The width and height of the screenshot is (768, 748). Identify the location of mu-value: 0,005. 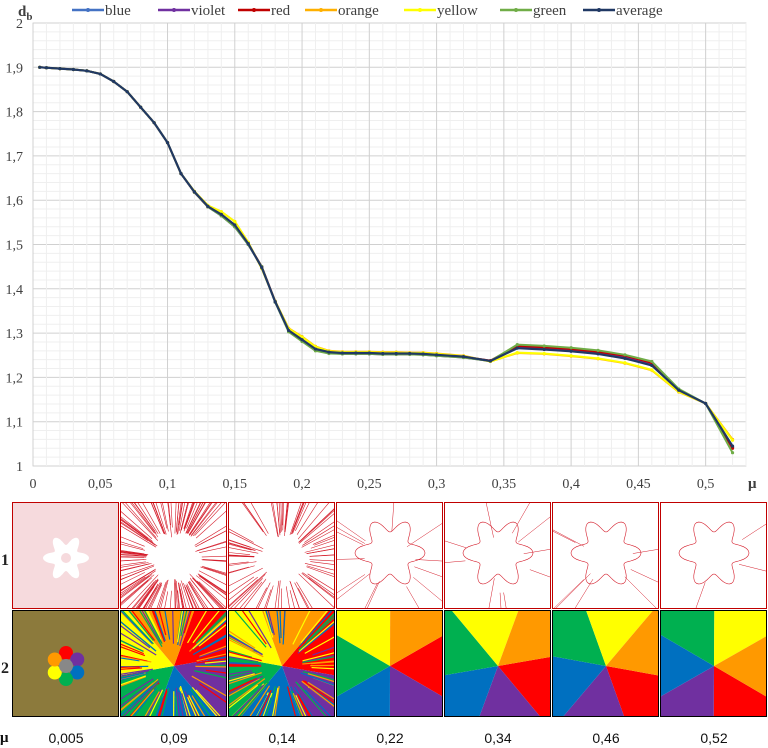
(66, 738).